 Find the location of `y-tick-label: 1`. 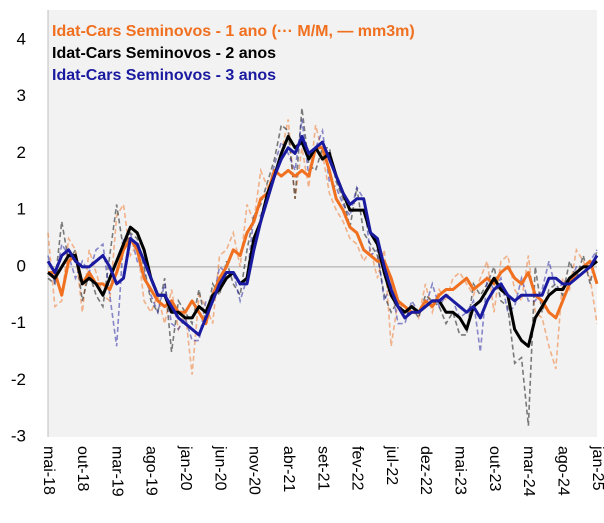

y-tick-label: 1 is located at coordinates (21, 209).